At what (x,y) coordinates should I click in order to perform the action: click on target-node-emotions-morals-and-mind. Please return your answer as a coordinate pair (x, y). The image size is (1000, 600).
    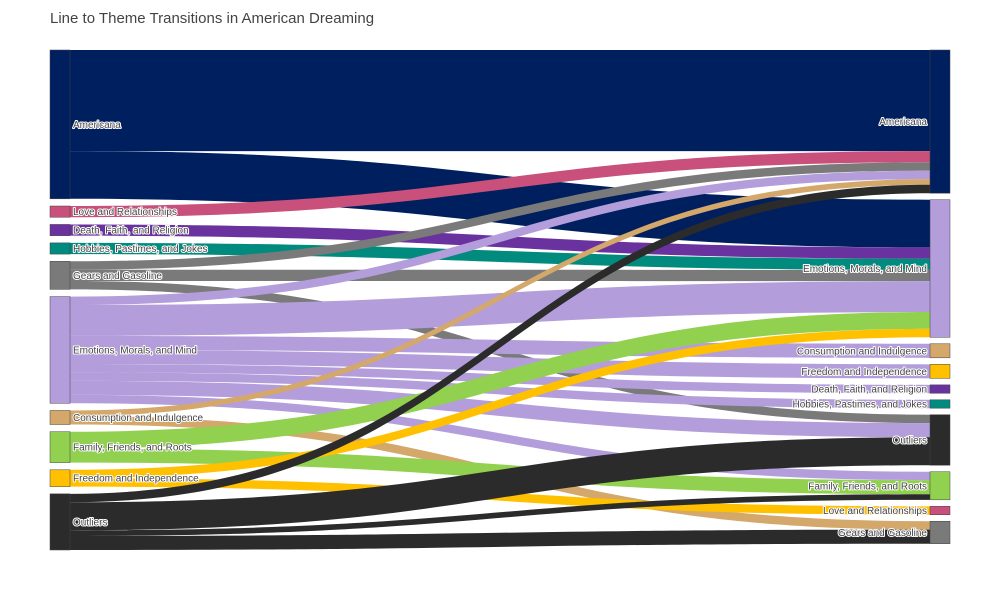
    Looking at the image, I should click on (940, 268).